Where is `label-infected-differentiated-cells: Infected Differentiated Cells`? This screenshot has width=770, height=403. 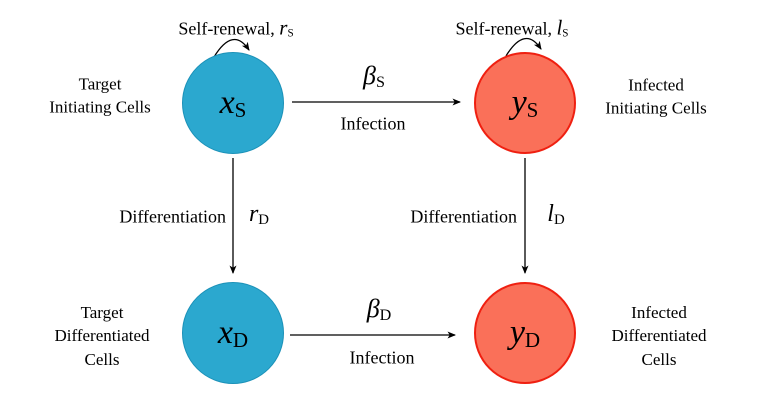 label-infected-differentiated-cells: Infected Differentiated Cells is located at coordinates (659, 335).